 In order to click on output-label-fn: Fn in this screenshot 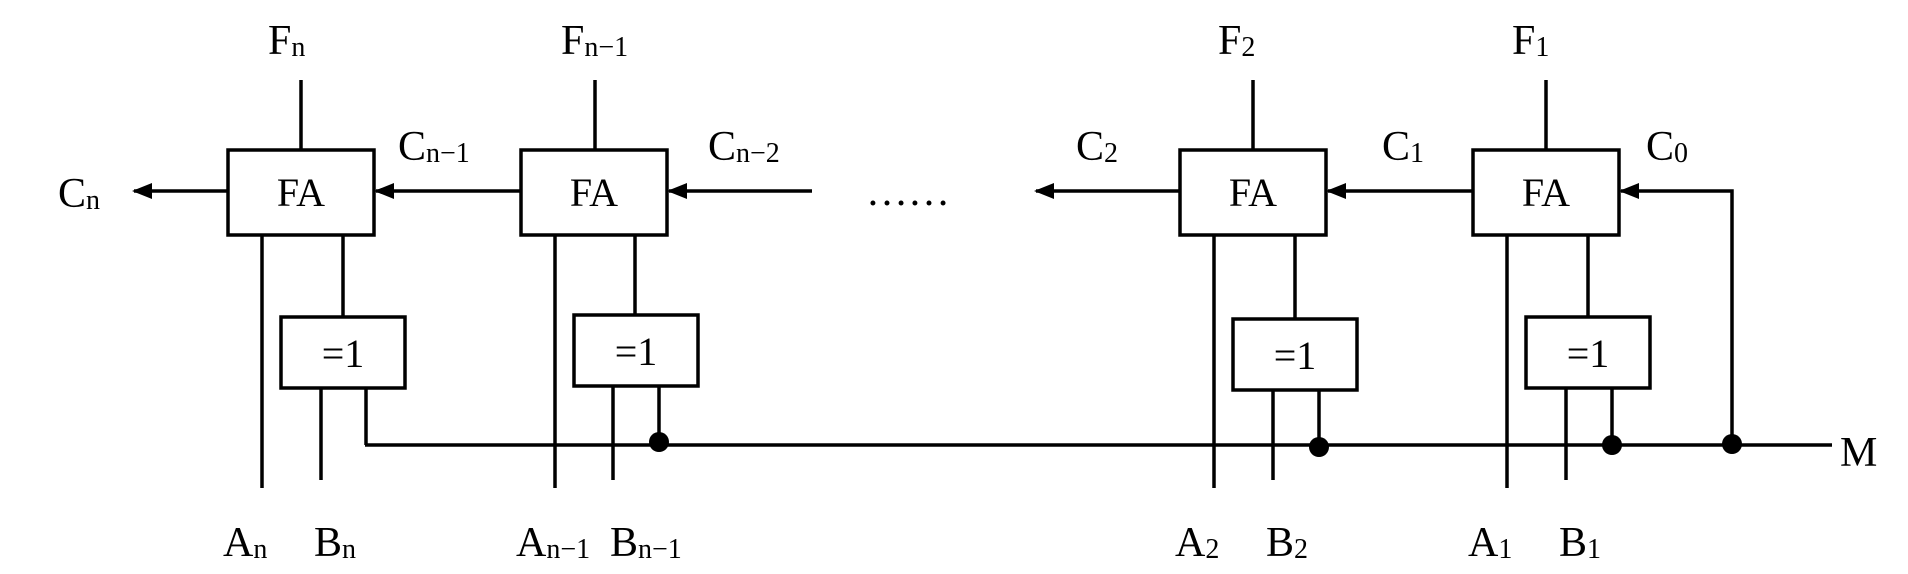, I will do `click(286, 41)`.